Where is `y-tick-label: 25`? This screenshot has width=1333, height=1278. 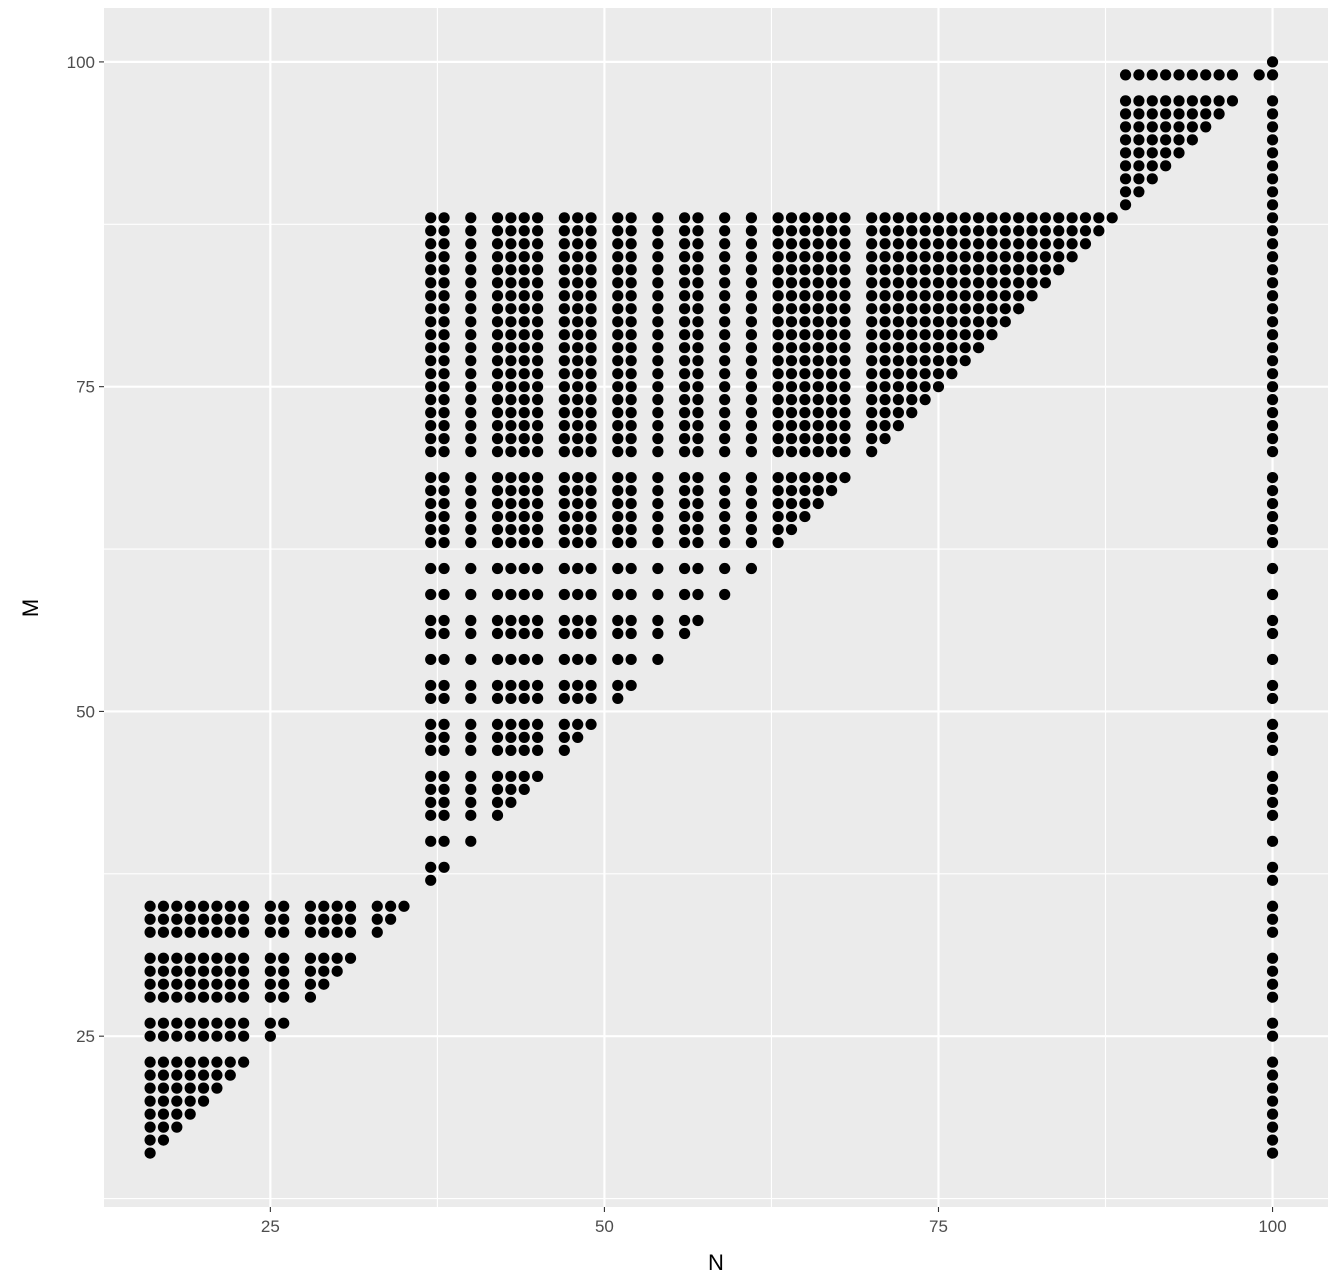
y-tick-label: 25 is located at coordinates (85, 1036).